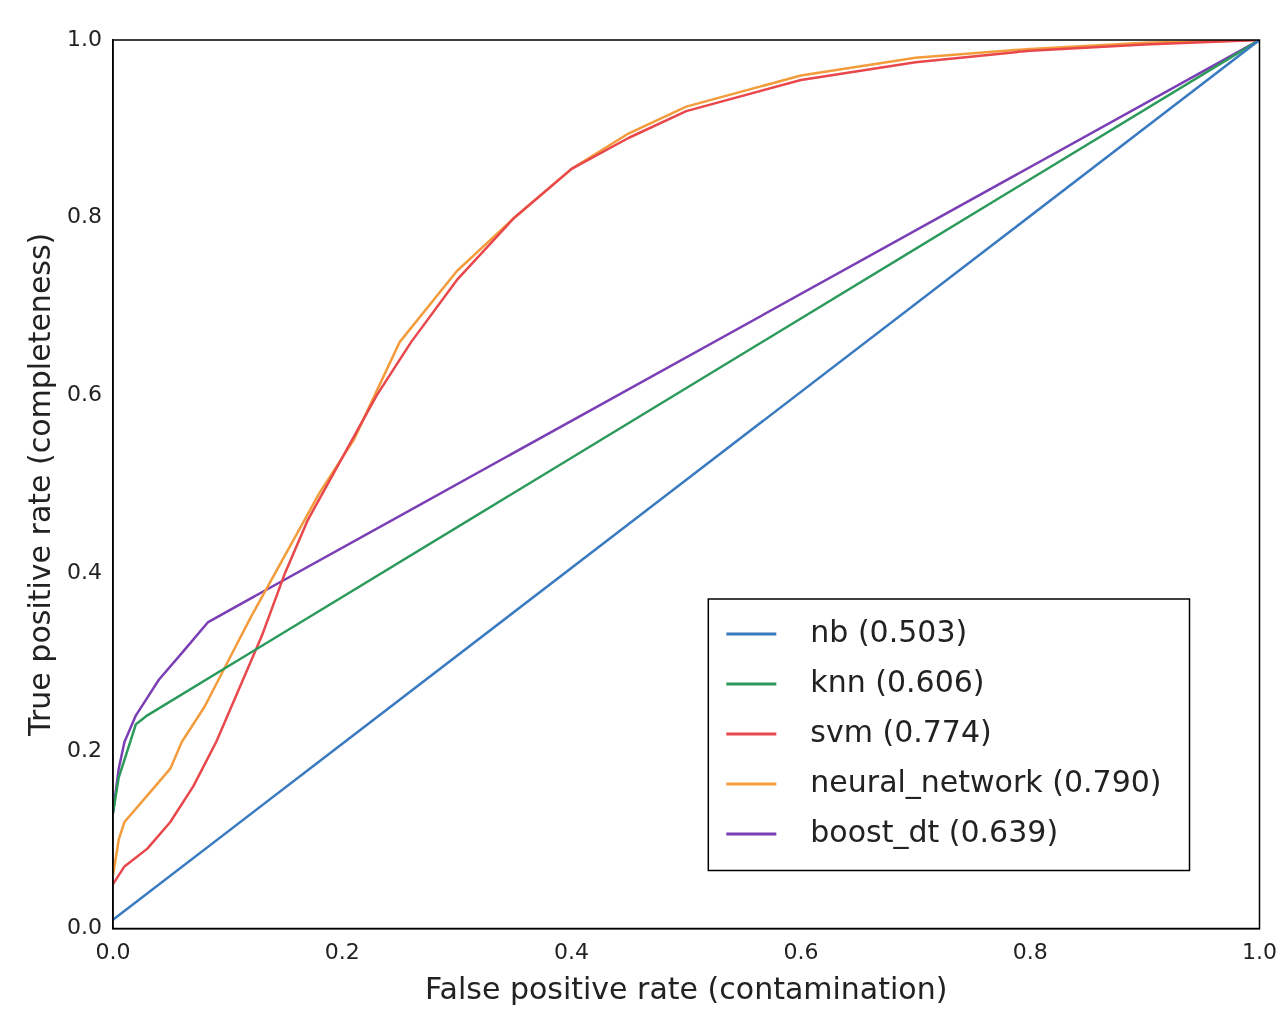 The height and width of the screenshot is (1013, 1280). I want to click on legend-label: neural_network (0.790), so click(986, 781).